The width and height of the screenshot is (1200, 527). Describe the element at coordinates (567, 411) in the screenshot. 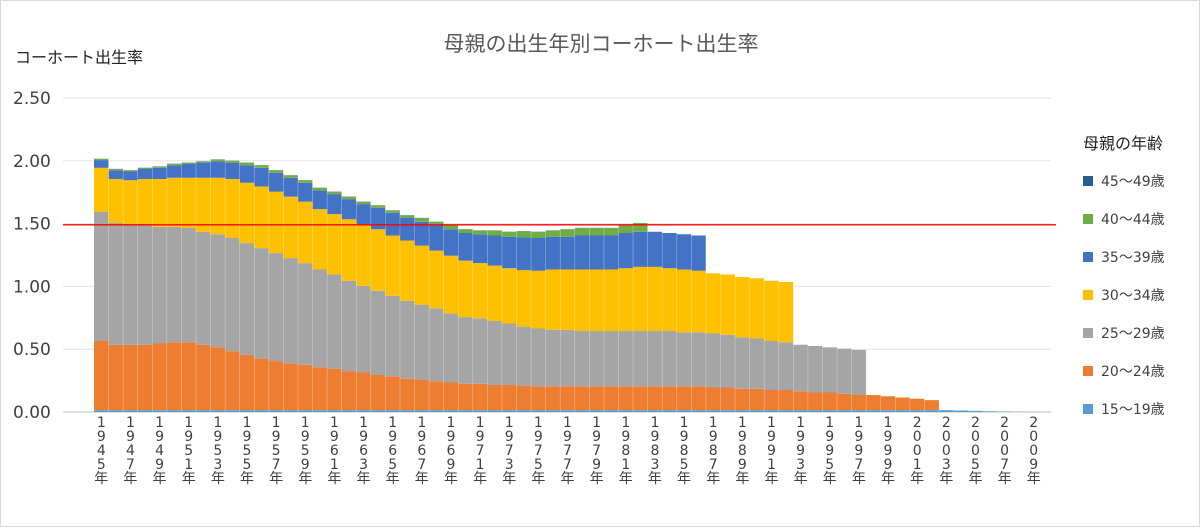

I see `area-series-15～19歳` at that location.